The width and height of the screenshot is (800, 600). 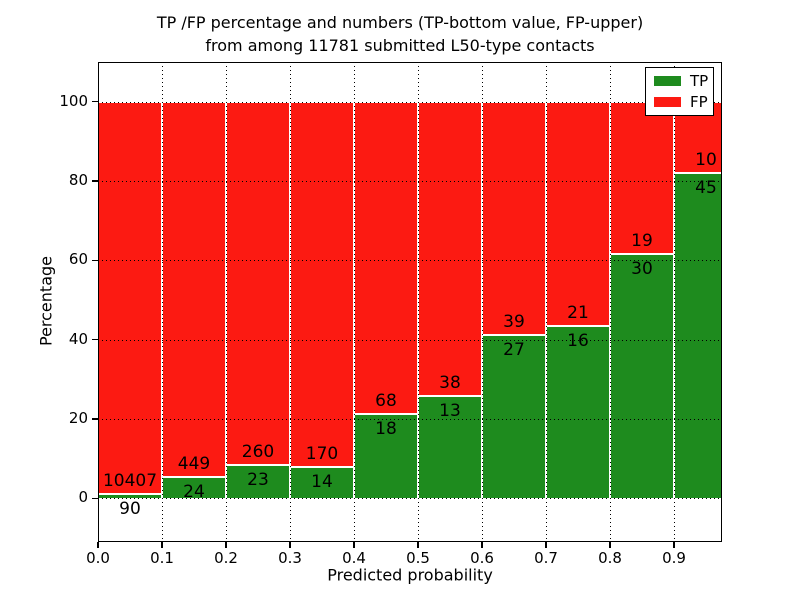 What do you see at coordinates (482, 558) in the screenshot?
I see `x-tick-label: 0.6` at bounding box center [482, 558].